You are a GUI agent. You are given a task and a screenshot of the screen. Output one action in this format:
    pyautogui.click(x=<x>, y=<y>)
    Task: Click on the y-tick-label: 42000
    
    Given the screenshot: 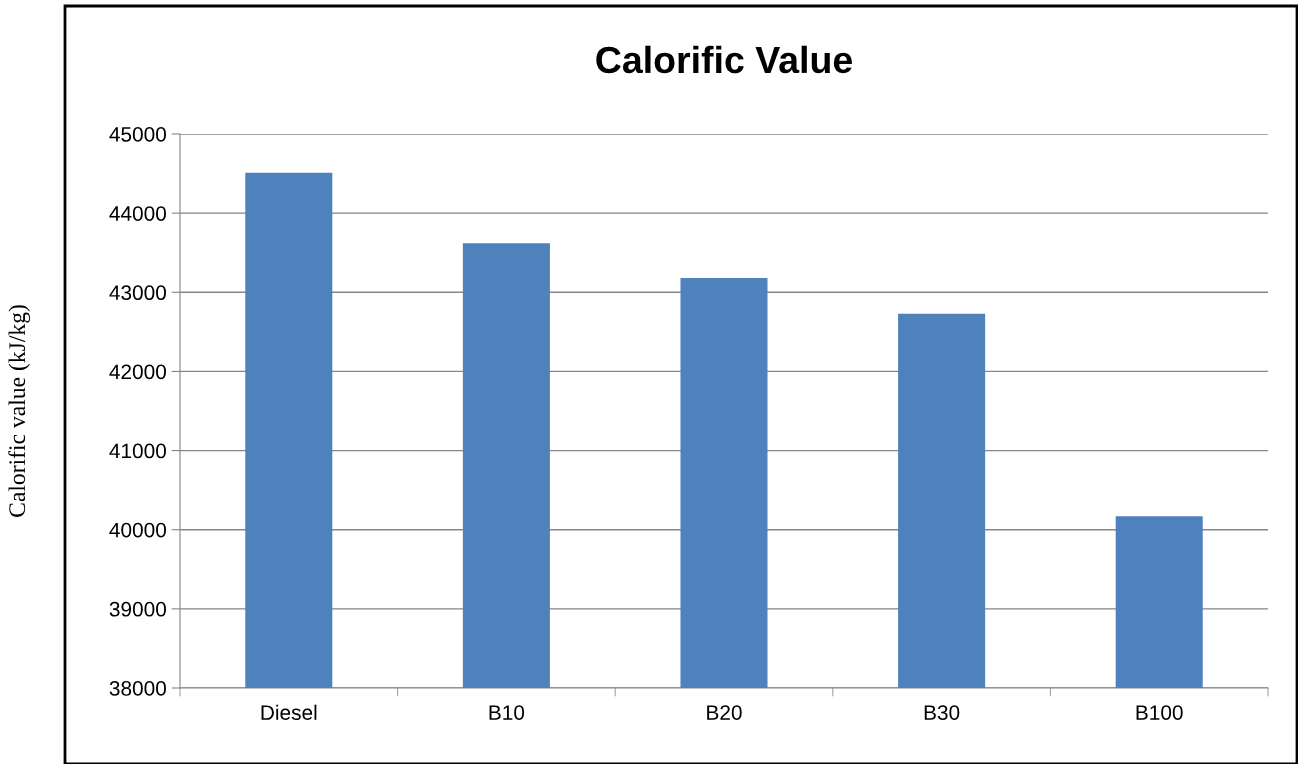 What is the action you would take?
    pyautogui.click(x=137, y=372)
    